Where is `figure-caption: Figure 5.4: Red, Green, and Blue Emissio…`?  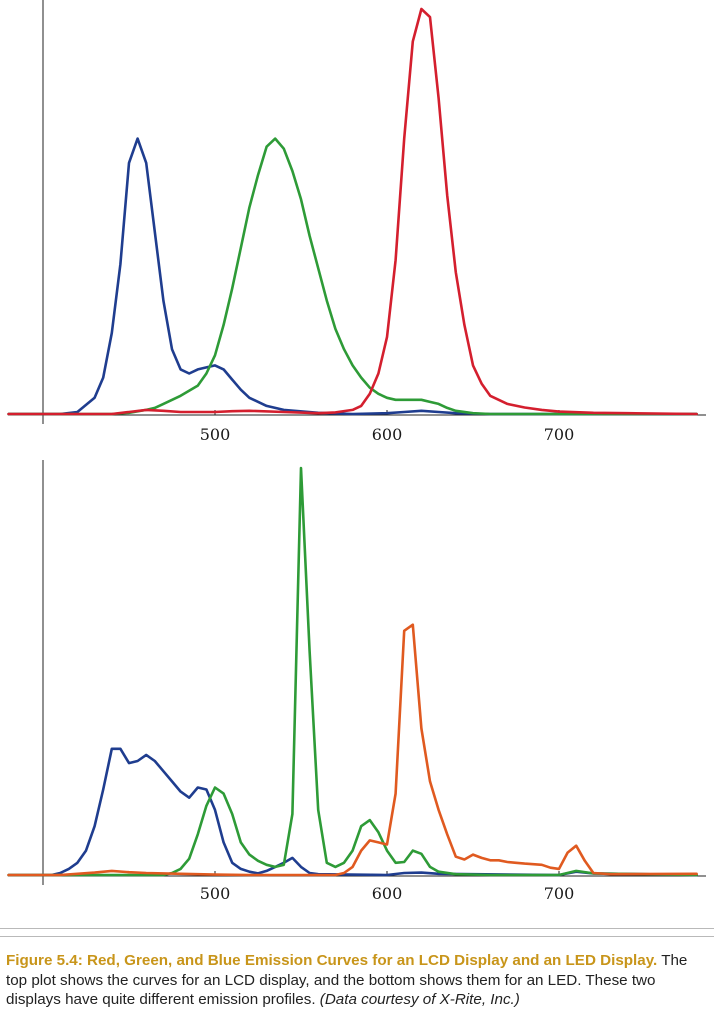
figure-caption: Figure 5.4: Red, Green, and Blue Emissio… is located at coordinates (359, 980).